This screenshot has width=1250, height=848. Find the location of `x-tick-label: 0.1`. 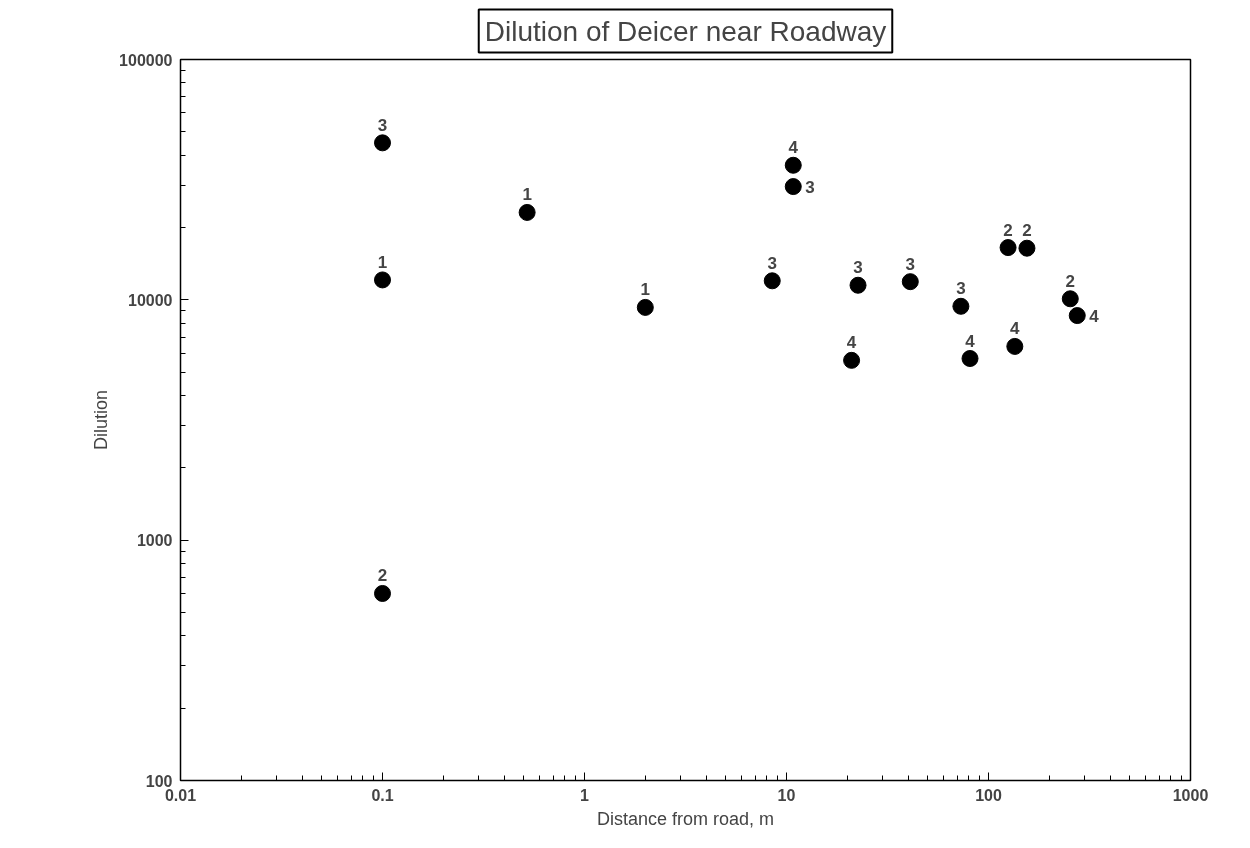

x-tick-label: 0.1 is located at coordinates (382, 795).